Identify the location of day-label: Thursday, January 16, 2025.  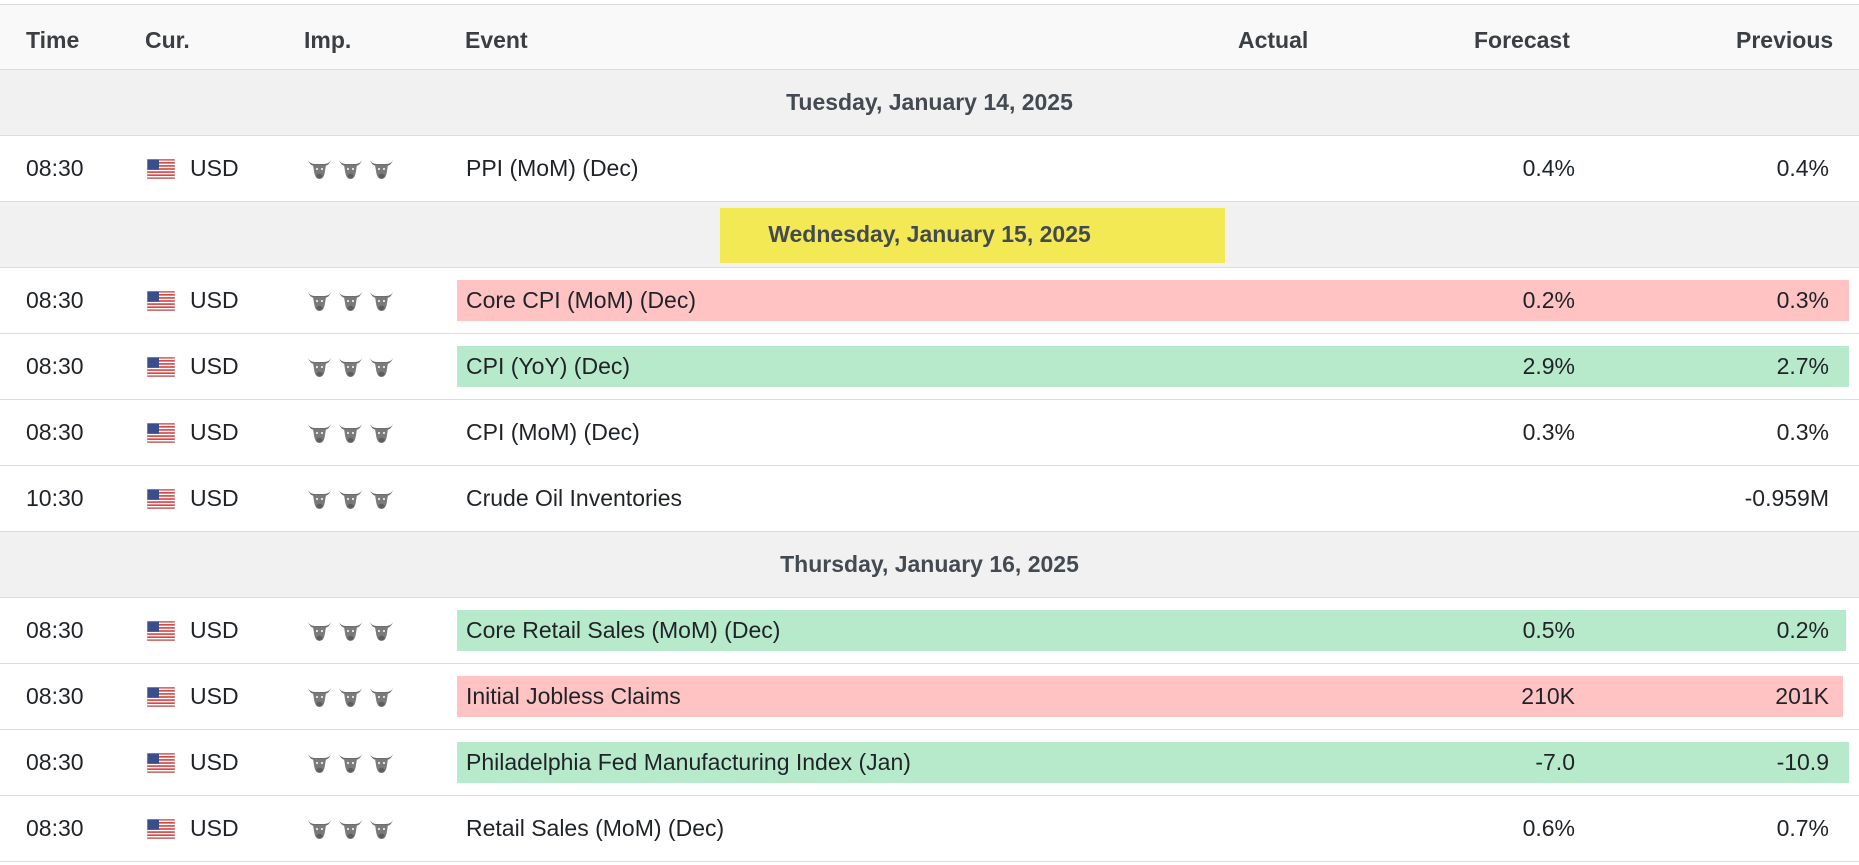
(929, 564).